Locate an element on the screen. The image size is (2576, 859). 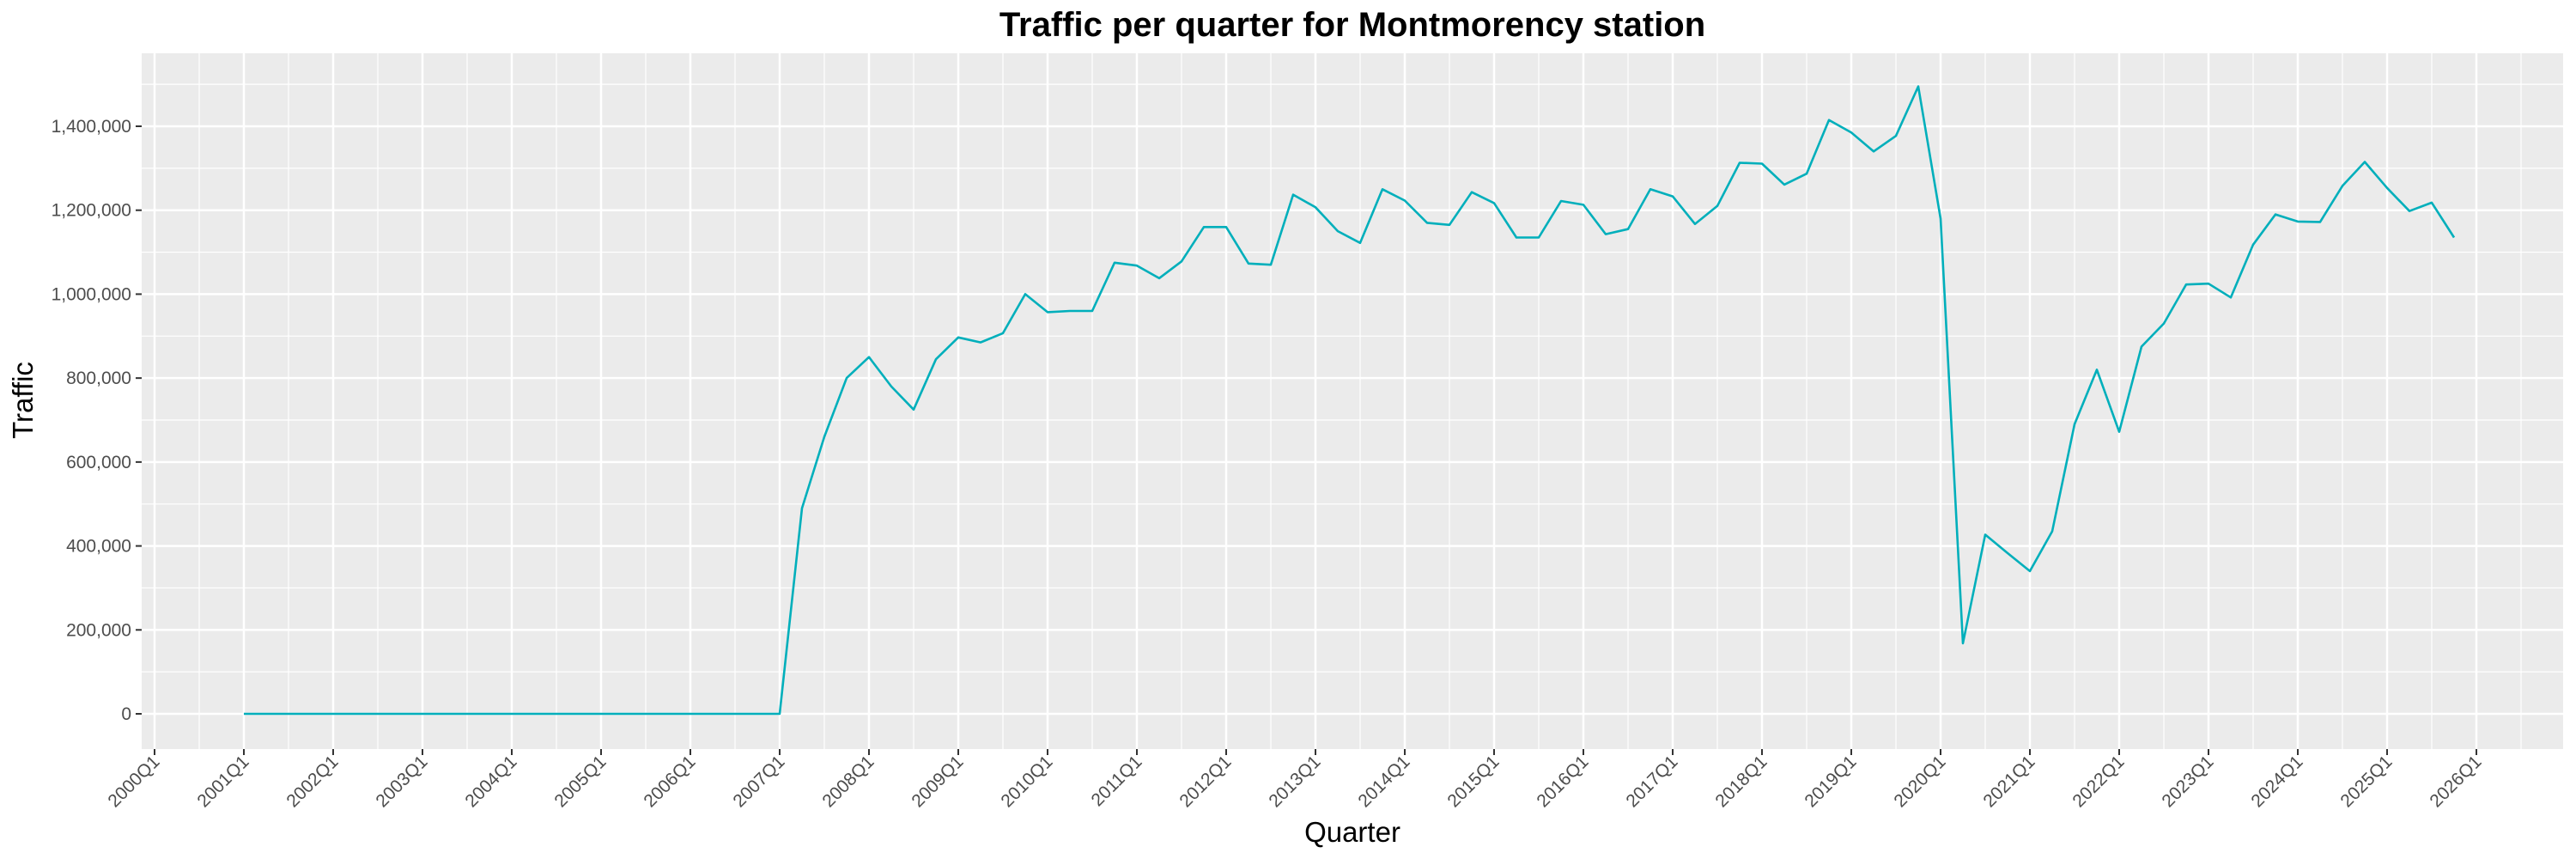
y-tick-label: 400,000 is located at coordinates (98, 547).